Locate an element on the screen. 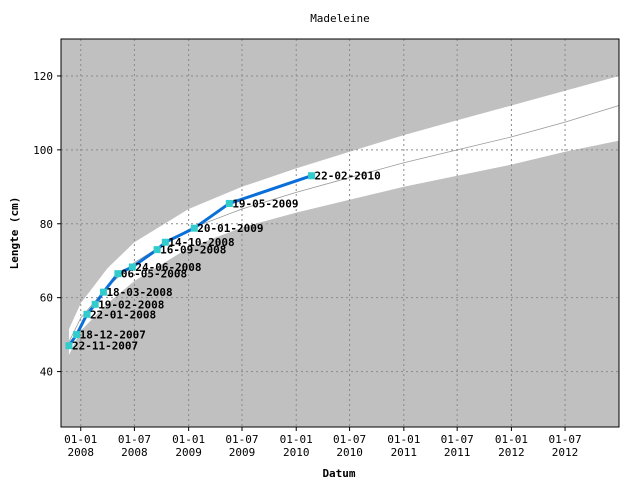 The width and height of the screenshot is (640, 480). data-label: 22-01-2008 is located at coordinates (123, 314).